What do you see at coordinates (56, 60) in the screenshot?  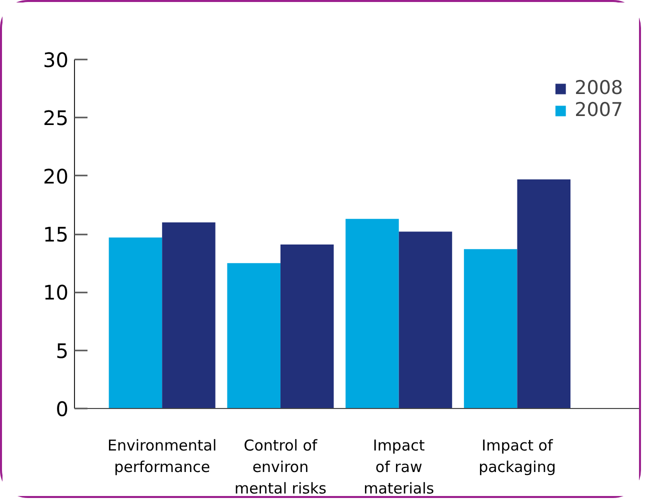 I see `y-tick-label: 30` at bounding box center [56, 60].